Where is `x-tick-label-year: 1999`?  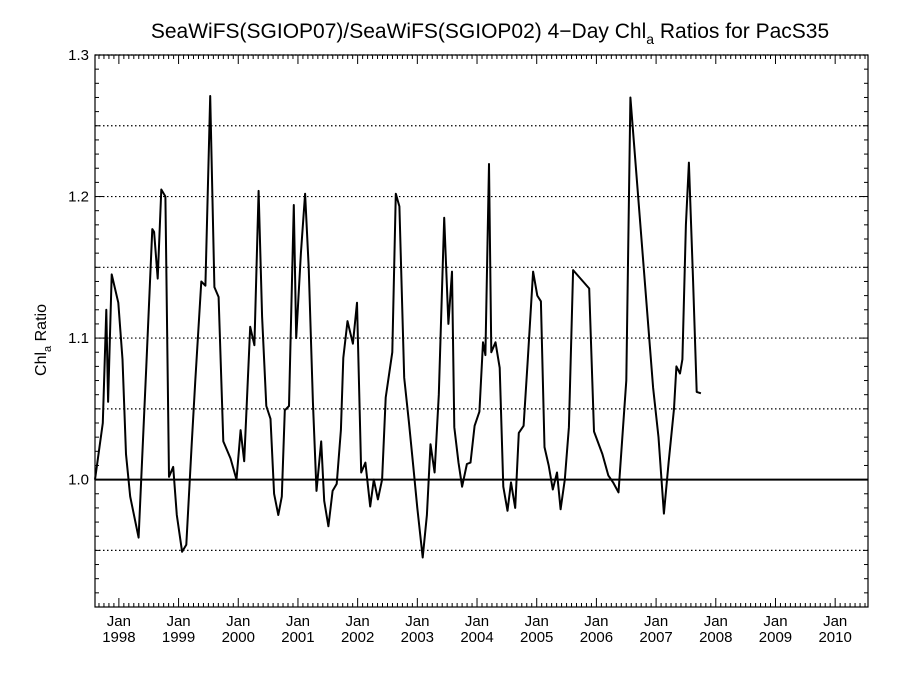
x-tick-label-year: 1999 is located at coordinates (178, 637).